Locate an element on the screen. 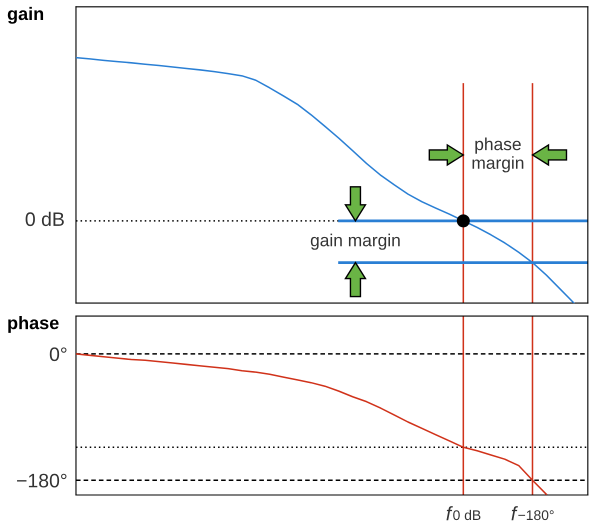 The image size is (589, 528). x-tick-label: f0 dB is located at coordinates (463, 513).